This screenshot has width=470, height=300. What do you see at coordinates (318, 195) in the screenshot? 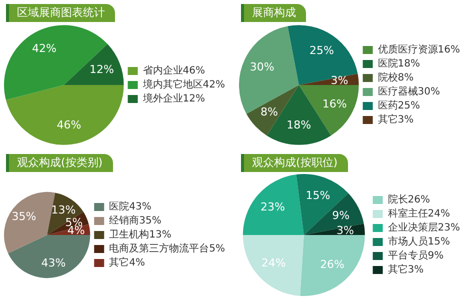
I see `data-label: 15%` at bounding box center [318, 195].